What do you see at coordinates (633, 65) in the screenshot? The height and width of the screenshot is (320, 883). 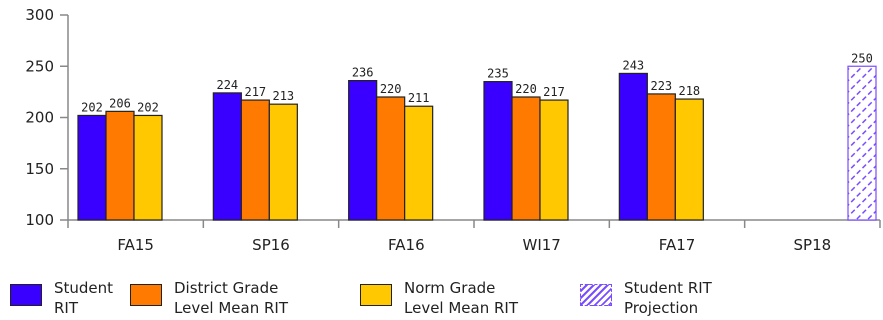 I see `bar-value-label: 243` at bounding box center [633, 65].